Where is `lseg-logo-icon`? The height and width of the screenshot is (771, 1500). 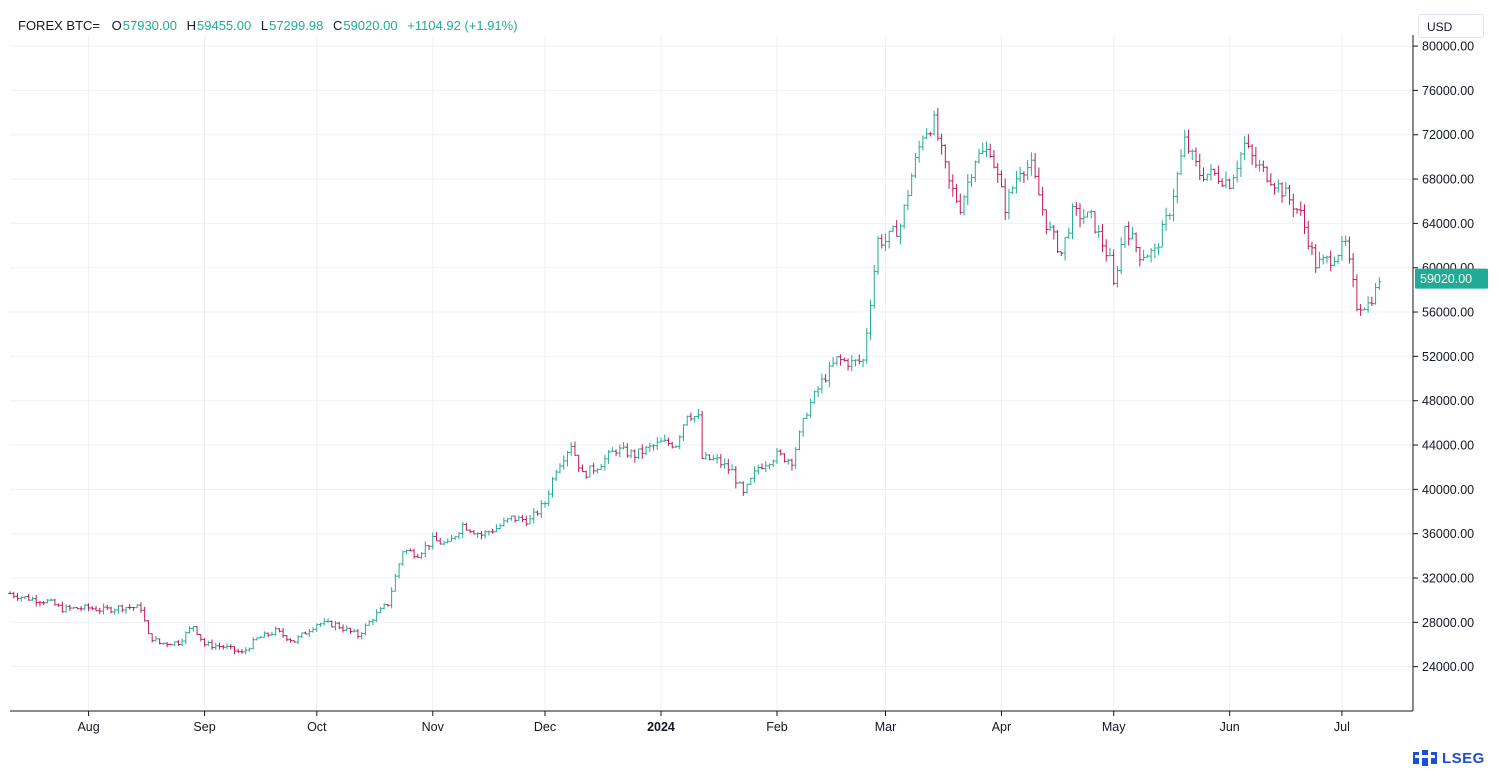
lseg-logo-icon is located at coordinates (1425, 758).